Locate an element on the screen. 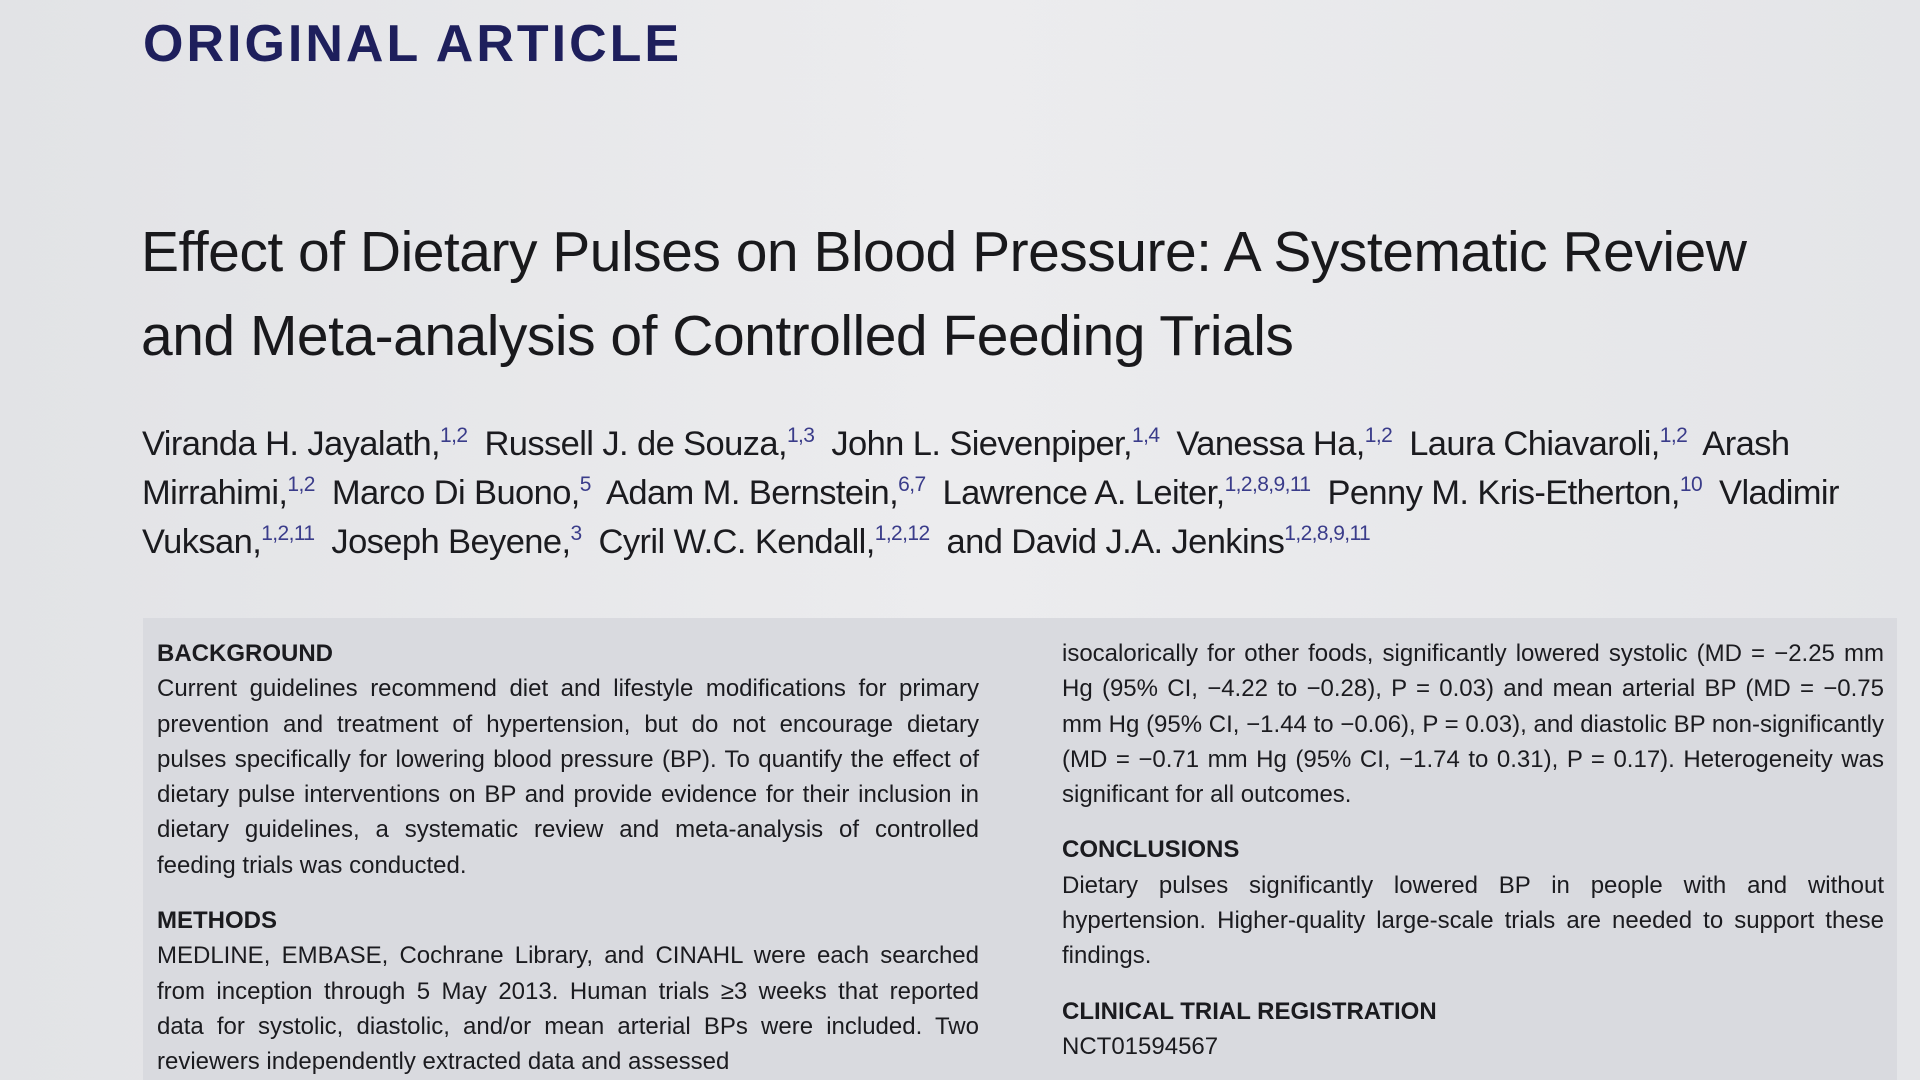  author-name: Arash Mirrahimi, is located at coordinates (966, 468).